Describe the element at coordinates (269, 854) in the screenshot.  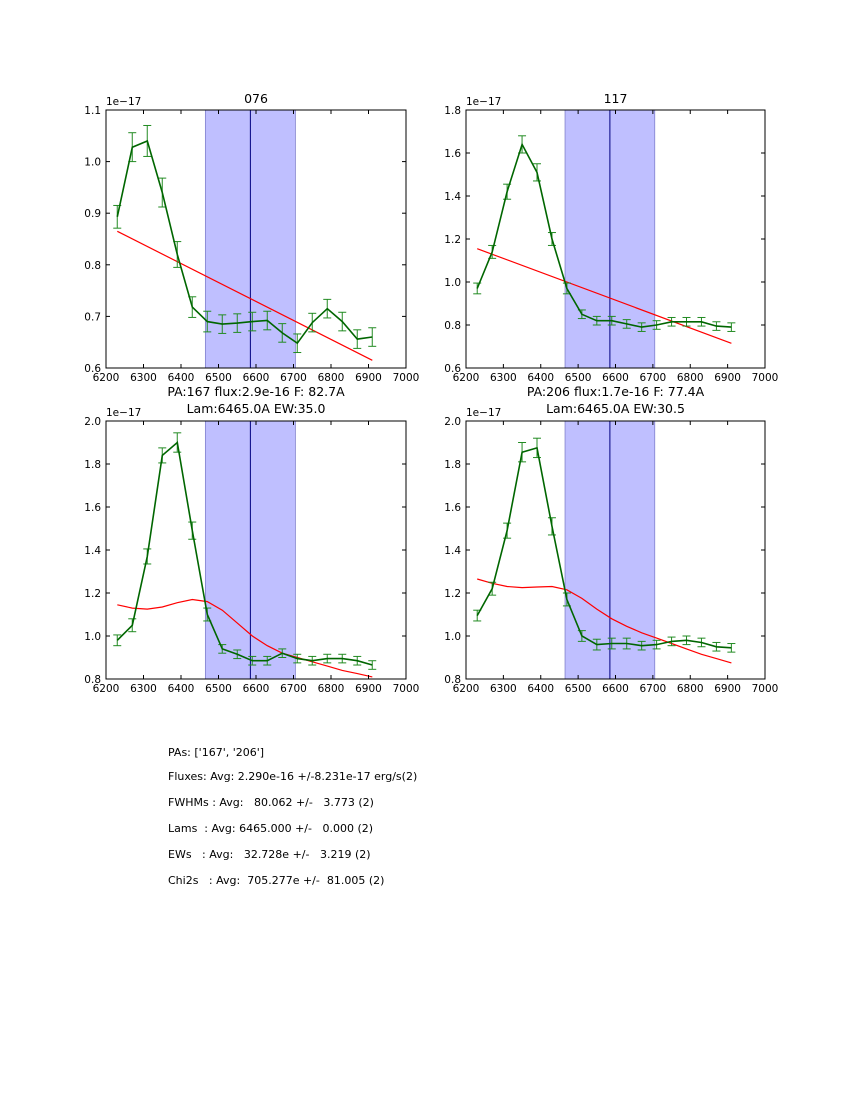
I see `stat-ews: EWs : Avg: 32.728e +/- 3.219 (2)` at that location.